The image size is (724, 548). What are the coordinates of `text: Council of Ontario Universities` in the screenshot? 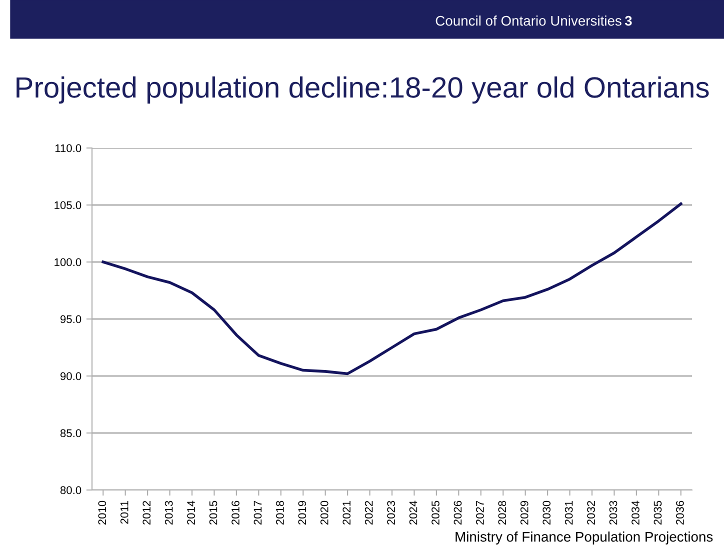 It's located at (529, 21).